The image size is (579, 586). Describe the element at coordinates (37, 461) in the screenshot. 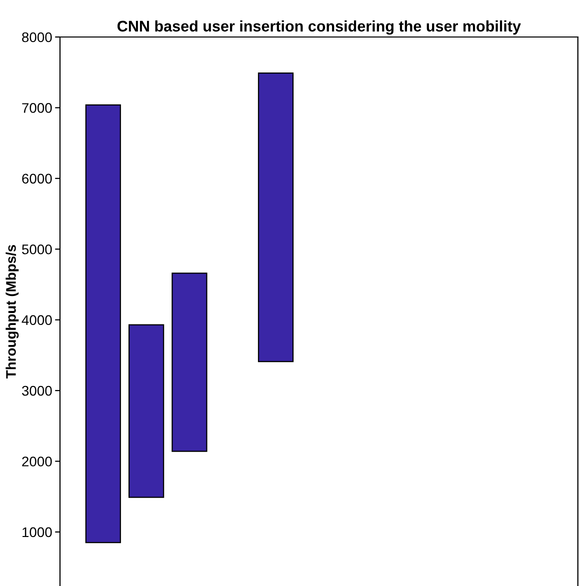

I see `y-tick-label: 2000` at that location.